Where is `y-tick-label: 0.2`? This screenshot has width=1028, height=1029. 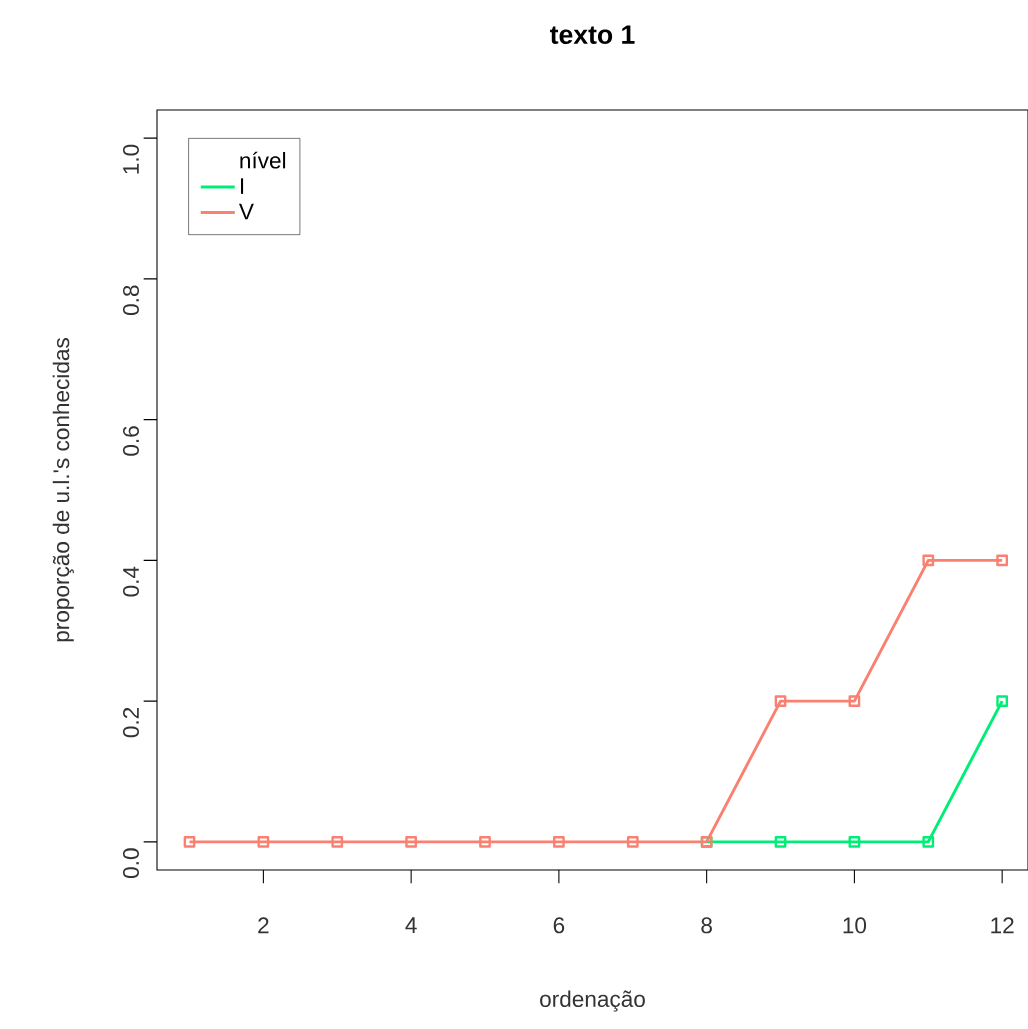
y-tick-label: 0.2 is located at coordinates (130, 722).